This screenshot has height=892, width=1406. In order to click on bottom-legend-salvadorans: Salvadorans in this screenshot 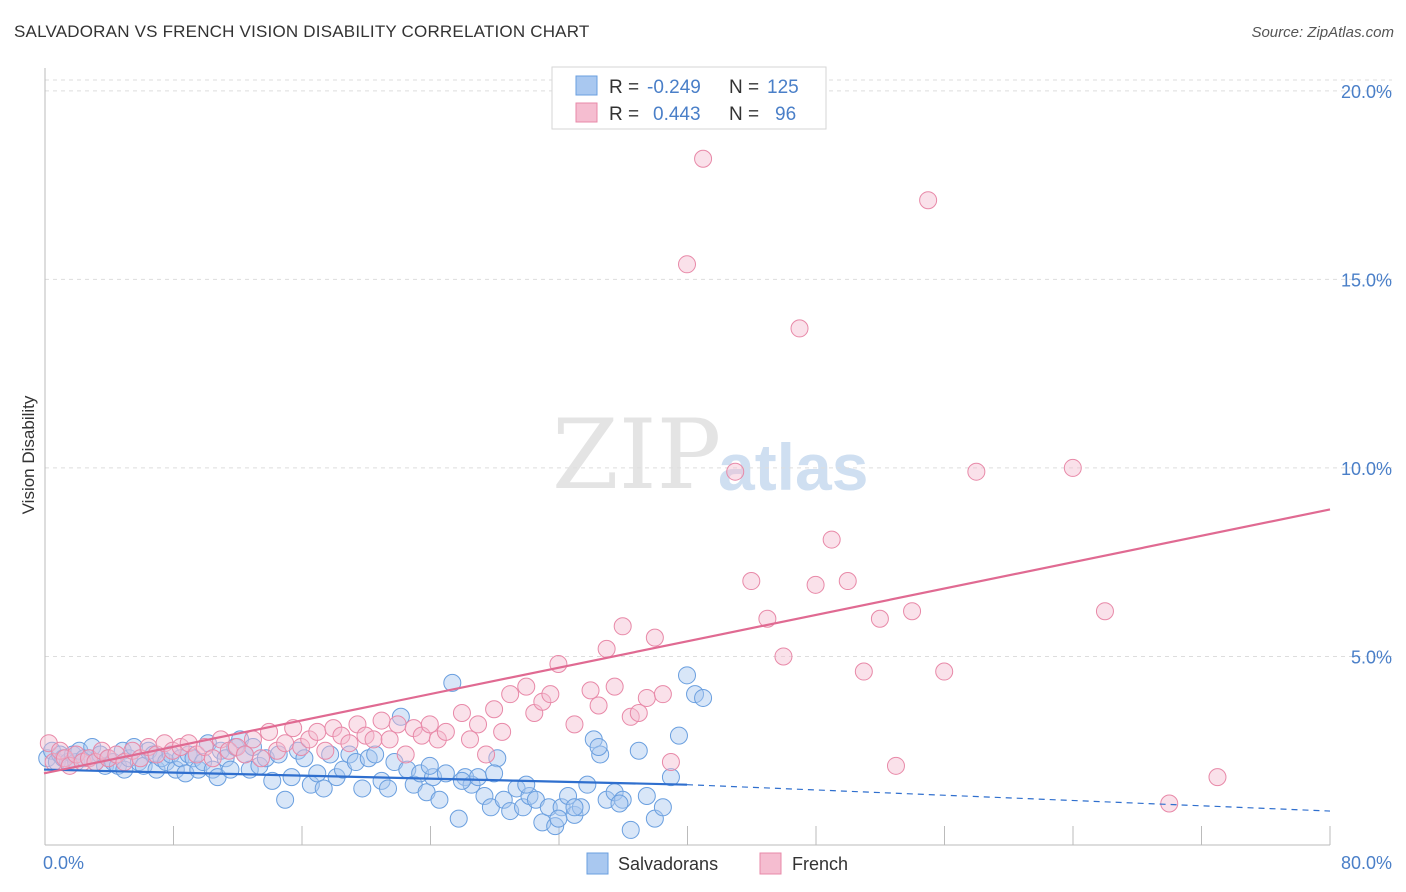, I will do `click(668, 864)`.